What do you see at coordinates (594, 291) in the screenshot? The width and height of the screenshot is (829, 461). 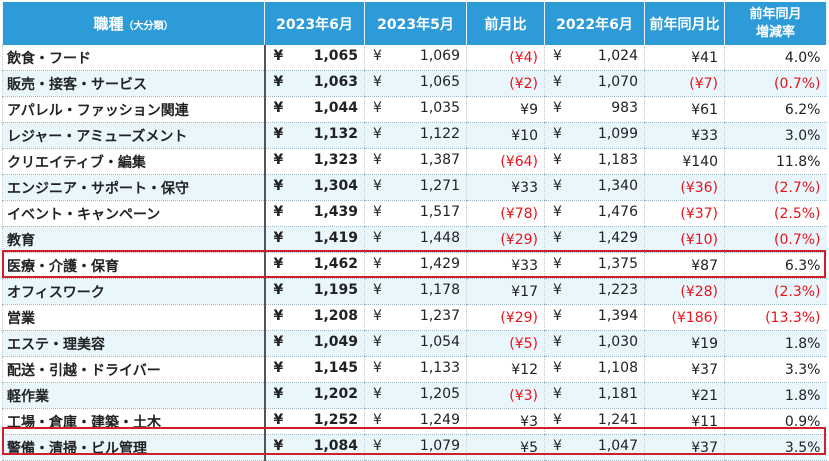 I see `jun-2022-cell: ¥1,223` at bounding box center [594, 291].